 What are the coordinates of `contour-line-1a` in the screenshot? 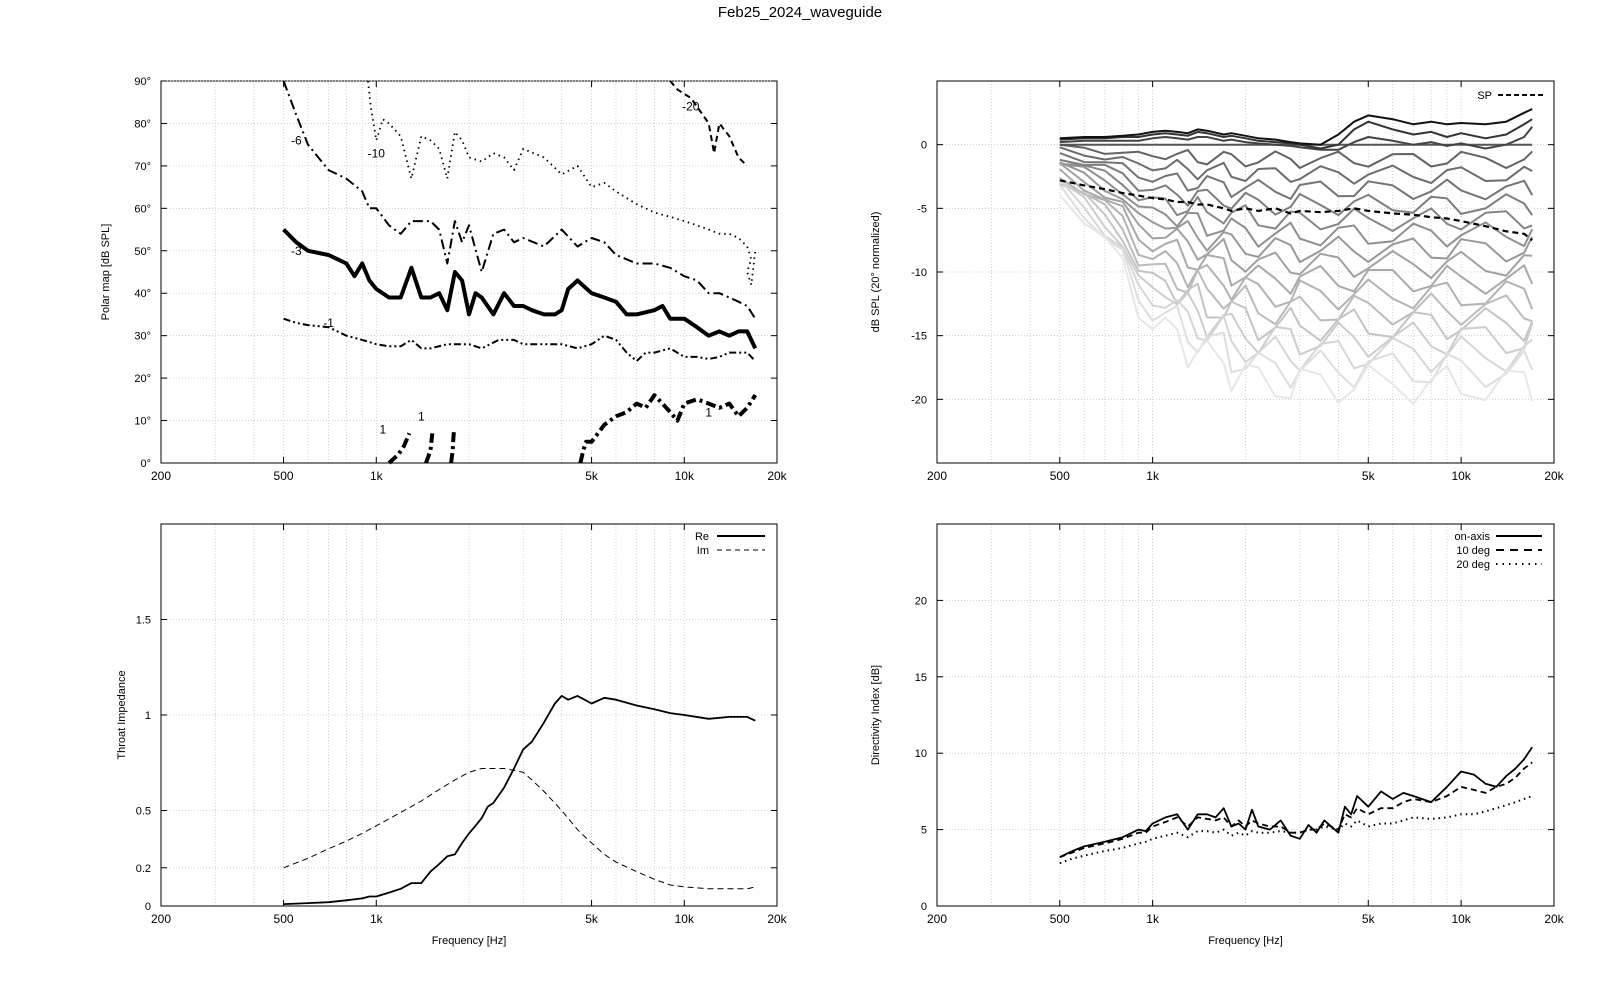 It's located at (399, 448).